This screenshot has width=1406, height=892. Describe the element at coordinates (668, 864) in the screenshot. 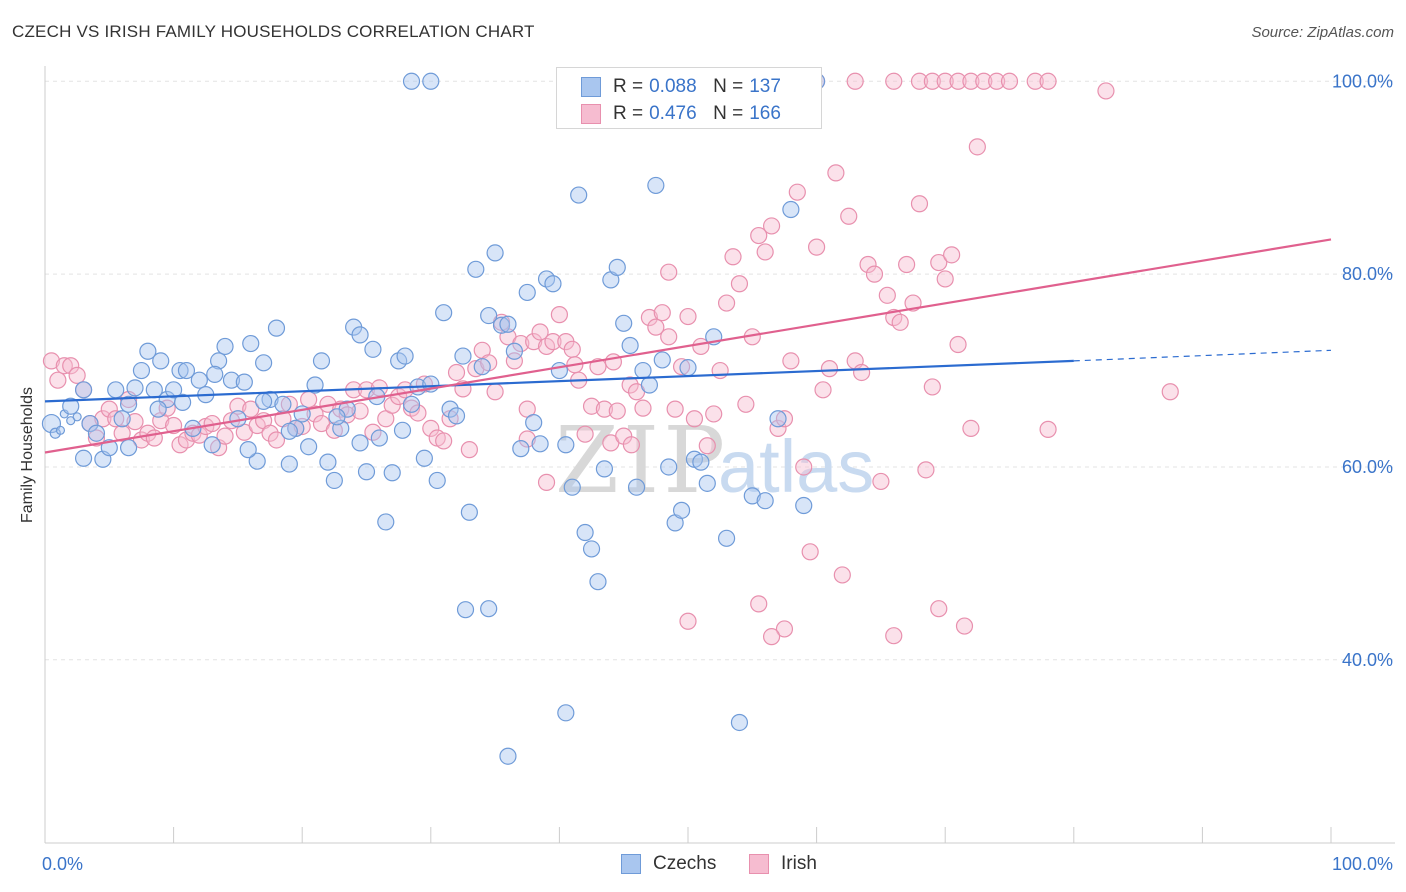

I see `legend-item-czechs: Czechs` at that location.